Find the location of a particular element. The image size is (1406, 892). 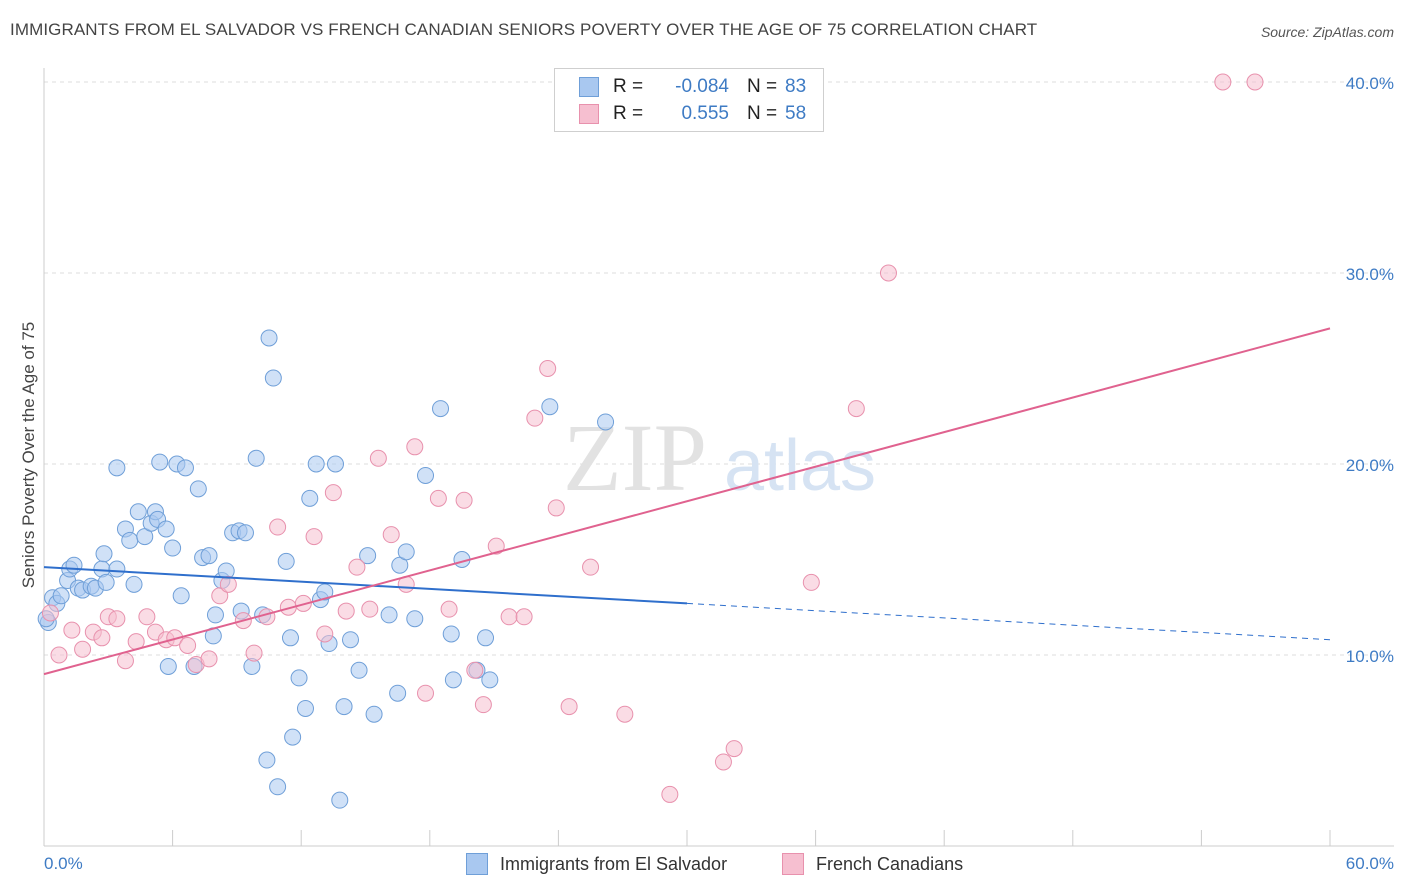

legend-row-pink: R = 0.555 N = 58 is located at coordinates (692, 114).